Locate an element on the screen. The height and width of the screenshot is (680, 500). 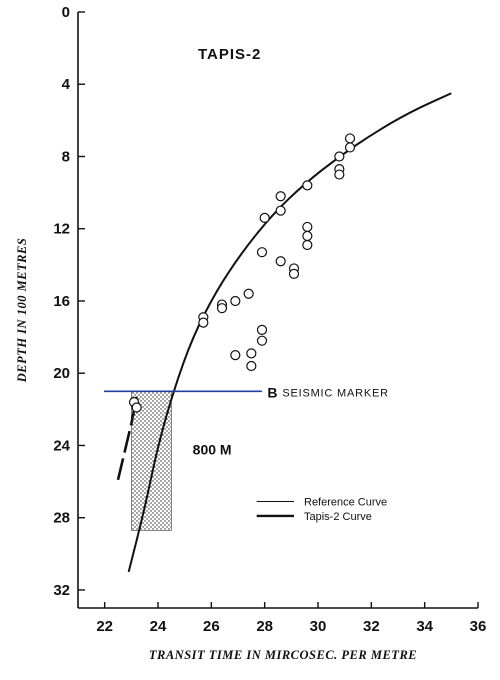
y-tick-label: 24 is located at coordinates (61, 445).